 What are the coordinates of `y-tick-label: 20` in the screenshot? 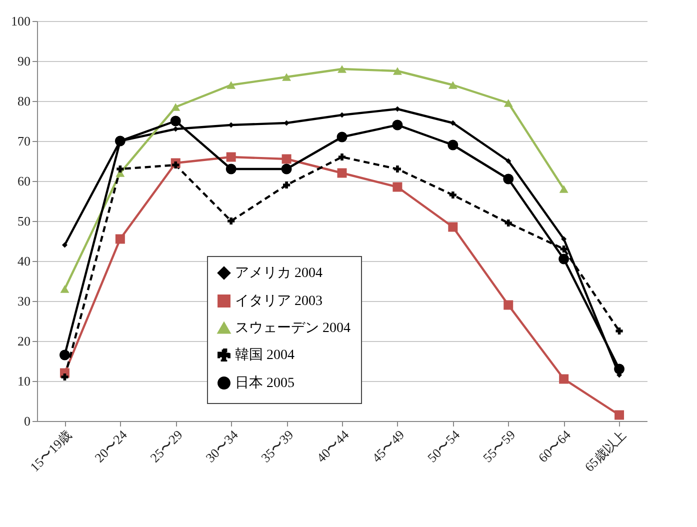 It's located at (24, 341).